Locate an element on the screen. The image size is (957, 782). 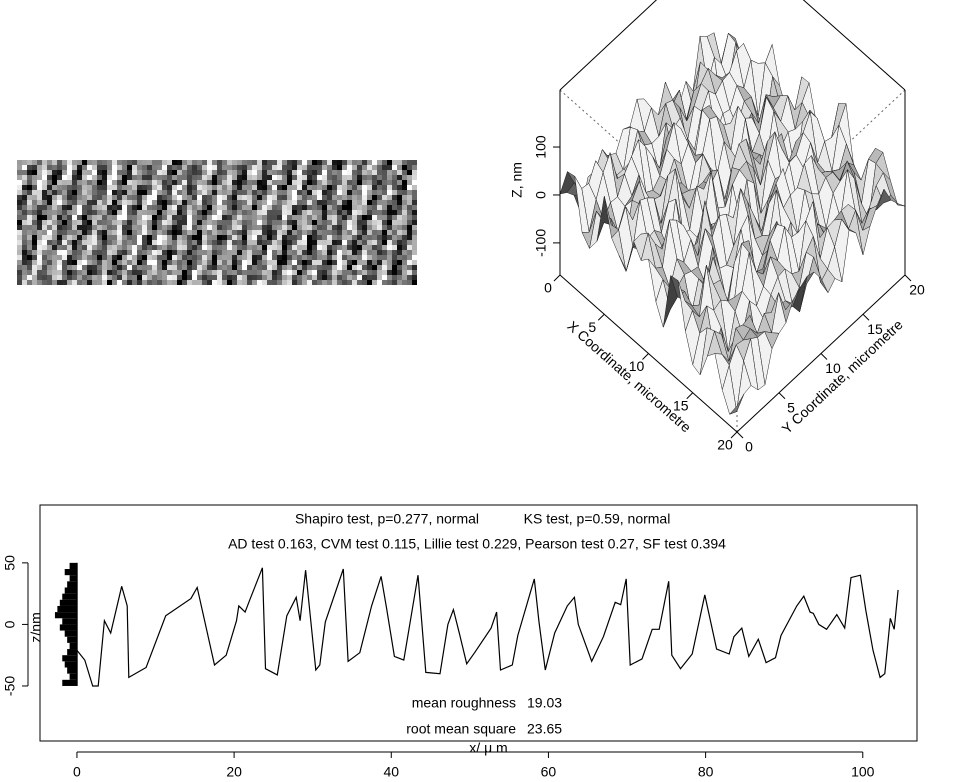
y-tick-label: 0 is located at coordinates (10, 624).